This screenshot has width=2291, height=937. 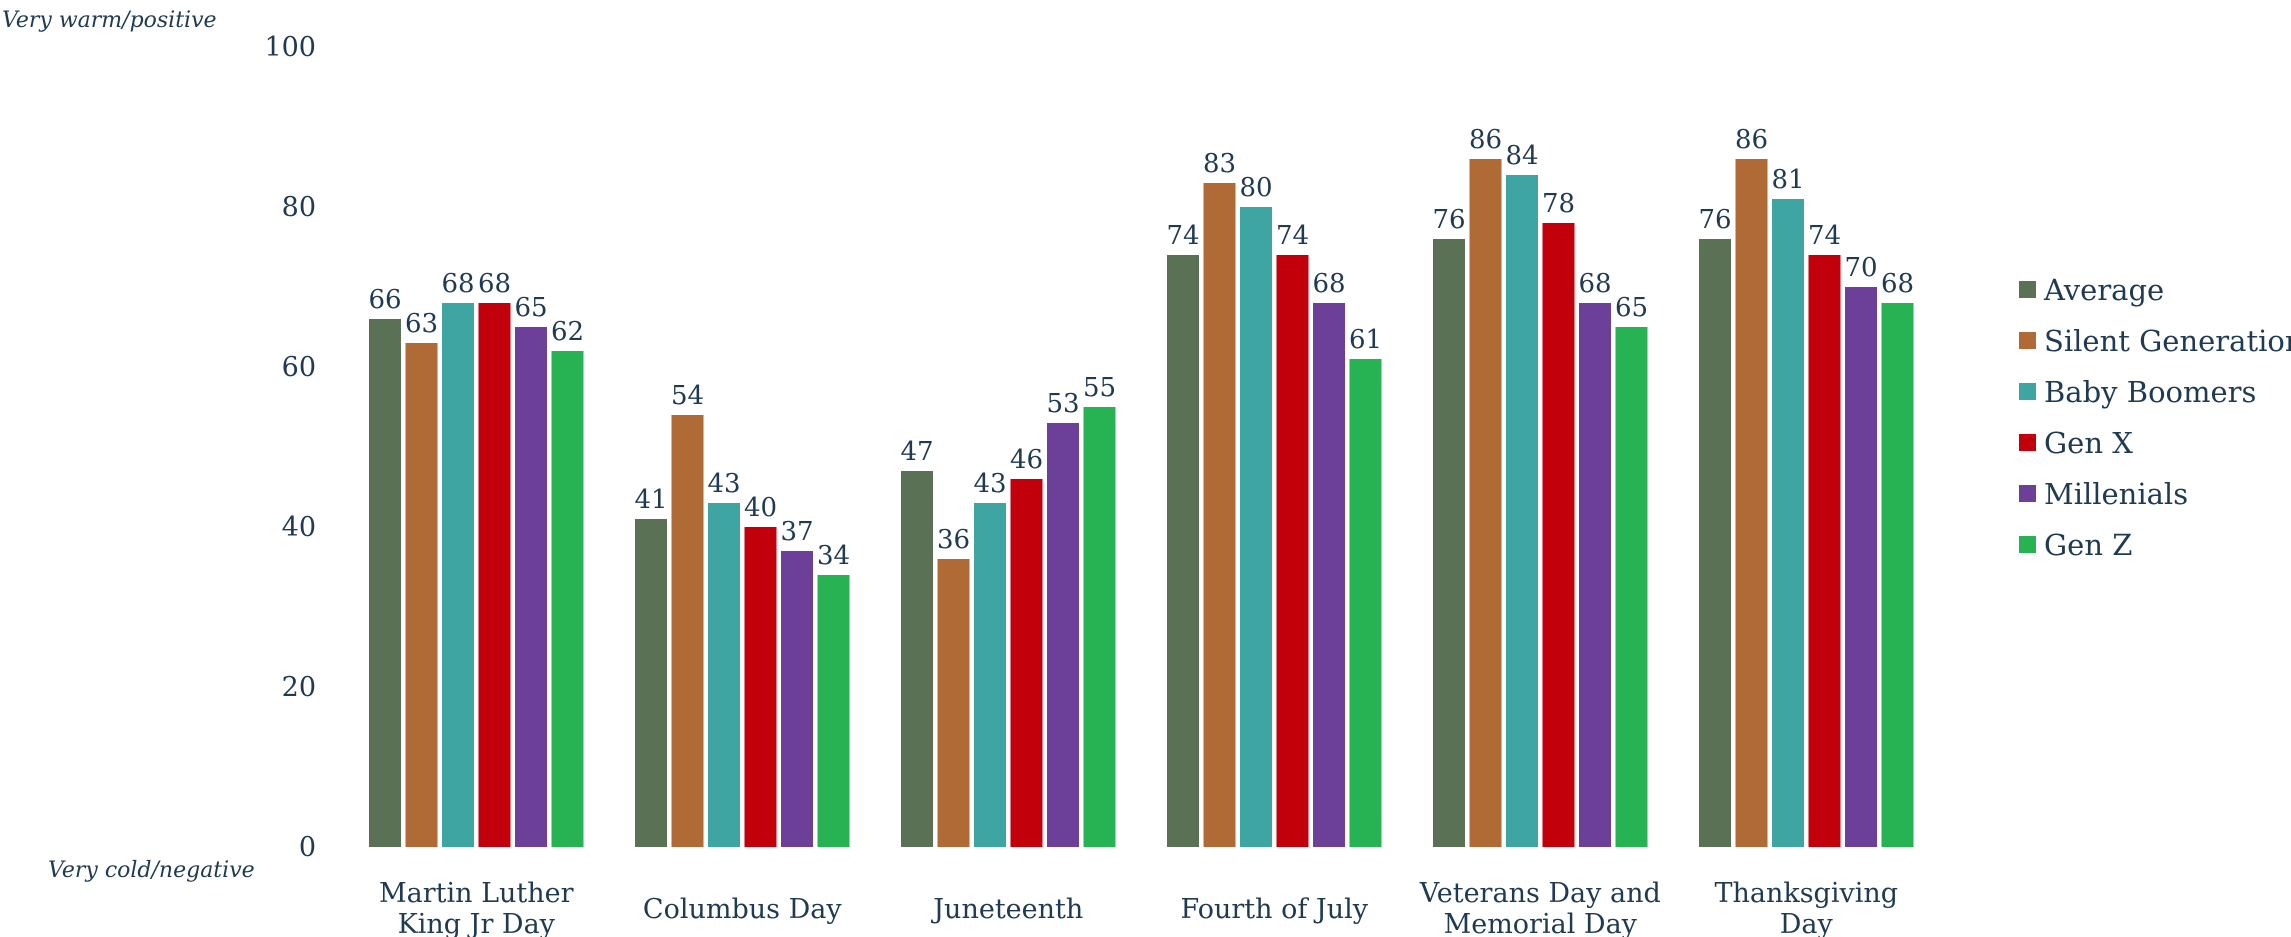 What do you see at coordinates (307, 847) in the screenshot?
I see `y-tick-label: 0` at bounding box center [307, 847].